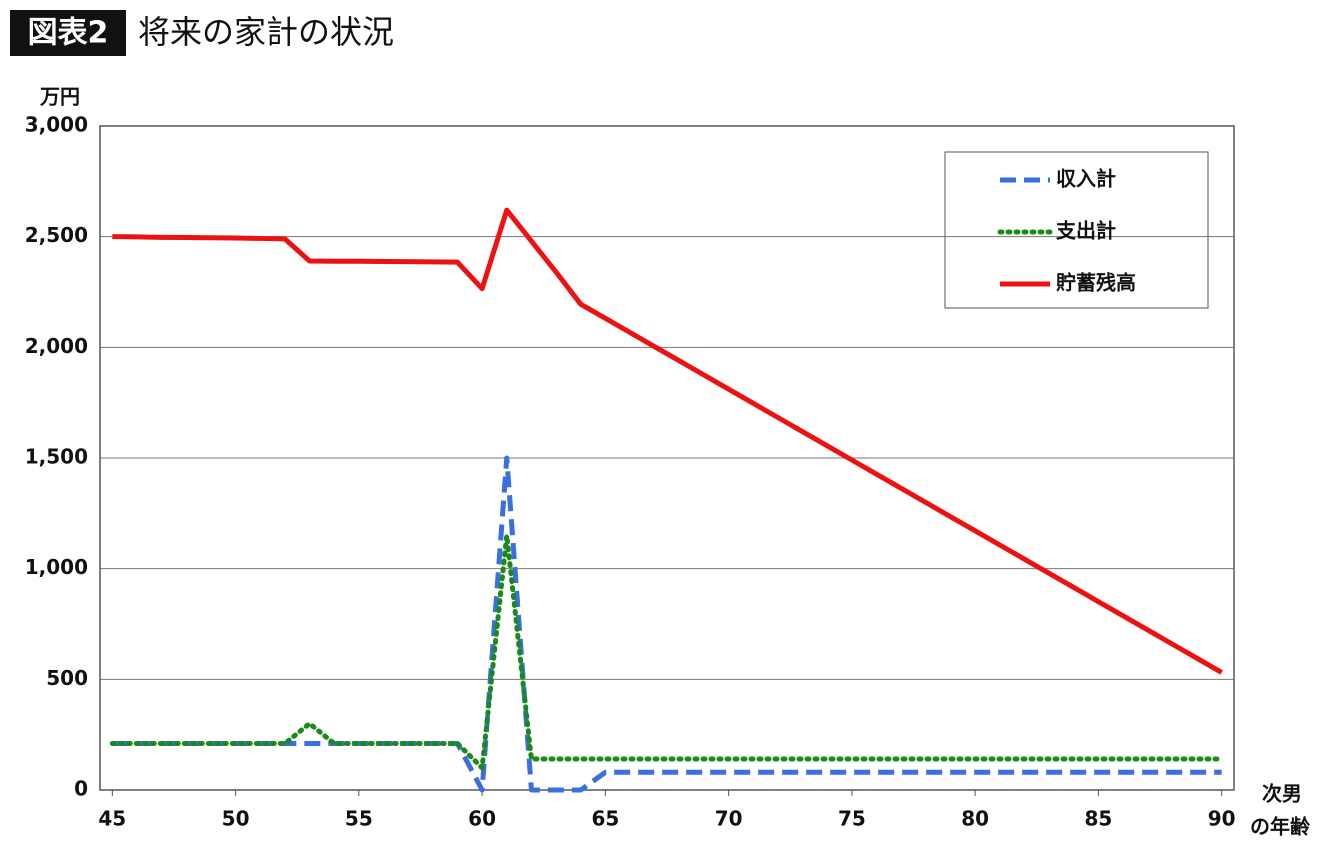 This screenshot has width=1340, height=856. I want to click on legend-label: 収入計, so click(1086, 179).